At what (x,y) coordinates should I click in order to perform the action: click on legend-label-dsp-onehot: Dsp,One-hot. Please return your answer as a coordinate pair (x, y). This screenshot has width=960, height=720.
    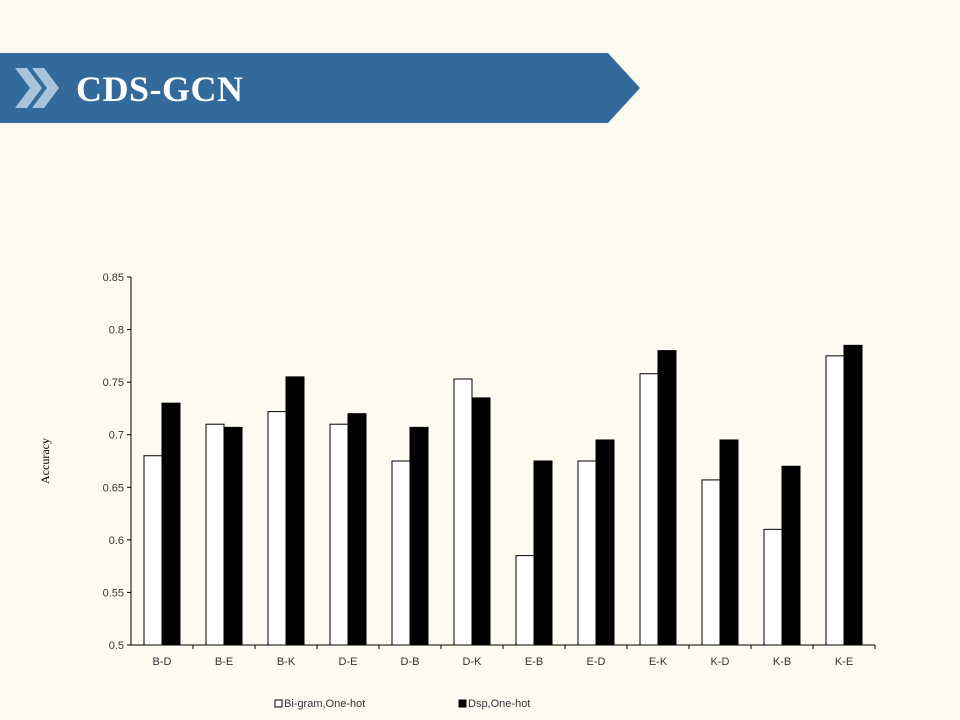
    Looking at the image, I should click on (499, 704).